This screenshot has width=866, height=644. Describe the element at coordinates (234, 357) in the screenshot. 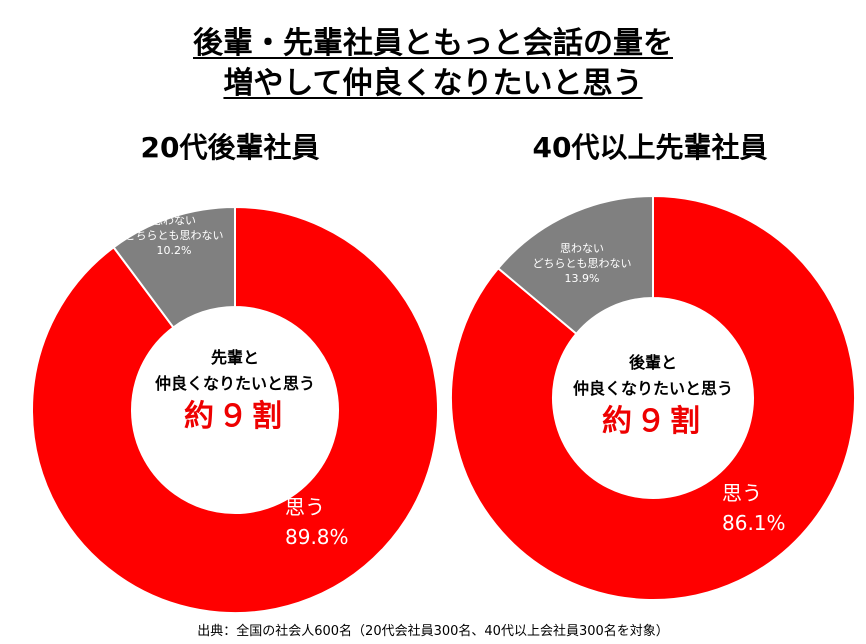

I see `center-line: 先輩と` at that location.